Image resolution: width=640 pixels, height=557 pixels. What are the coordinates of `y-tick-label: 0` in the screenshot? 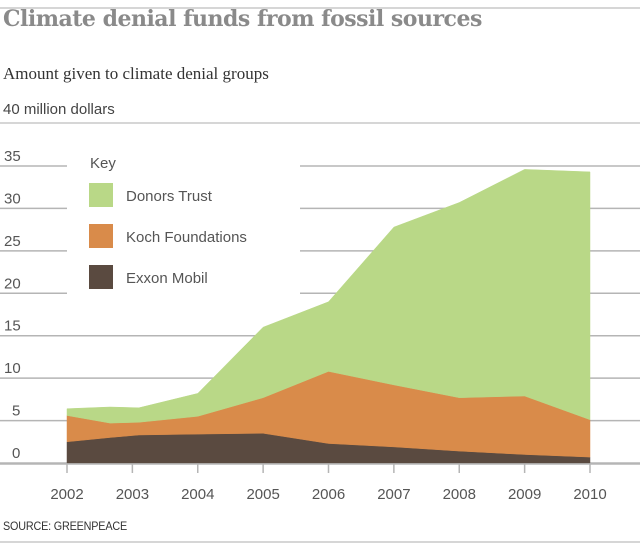 It's located at (16, 453).